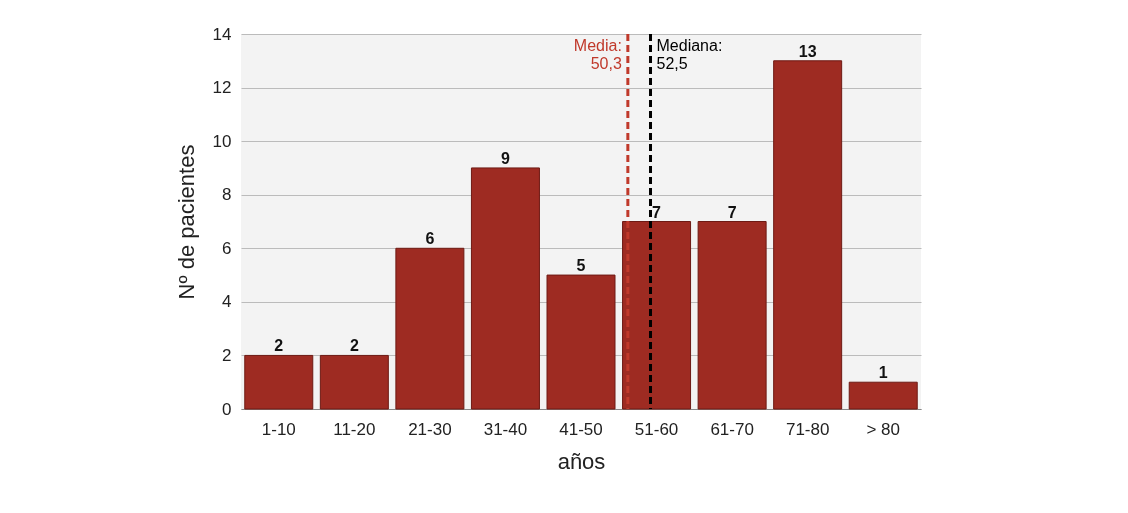 This screenshot has height=513, width=1128. I want to click on ref-line-label: Mediana: 52,5, so click(689, 54).